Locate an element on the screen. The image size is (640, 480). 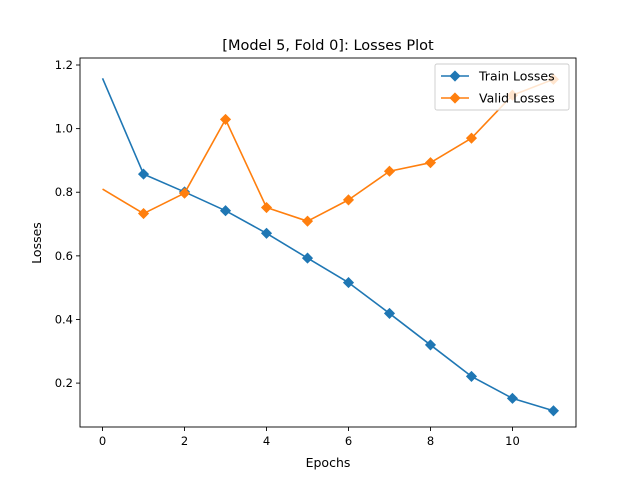
legend: Train Losses Valid Losses is located at coordinates (502, 87).